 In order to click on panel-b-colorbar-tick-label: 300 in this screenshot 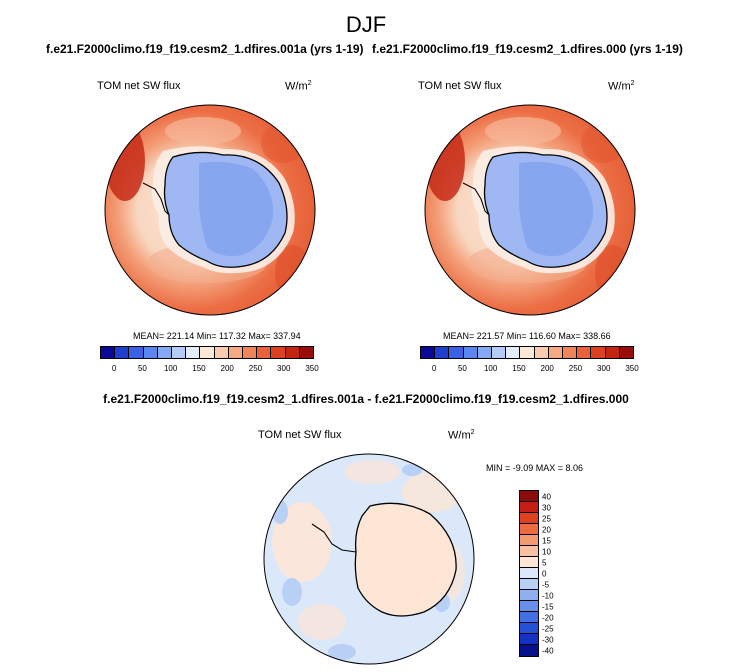, I will do `click(604, 368)`.